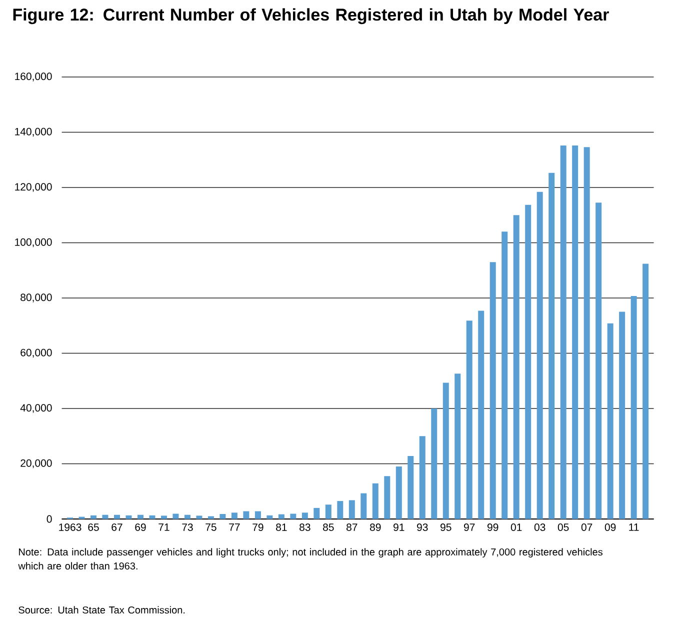 The image size is (691, 644). I want to click on y-tick-label: 40,000, so click(36, 408).